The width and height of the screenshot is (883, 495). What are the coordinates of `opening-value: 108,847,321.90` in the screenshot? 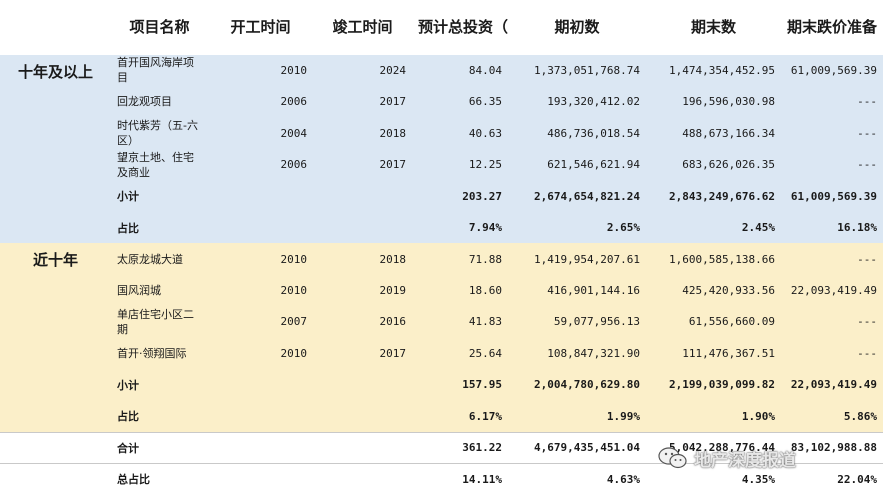 It's located at (577, 353).